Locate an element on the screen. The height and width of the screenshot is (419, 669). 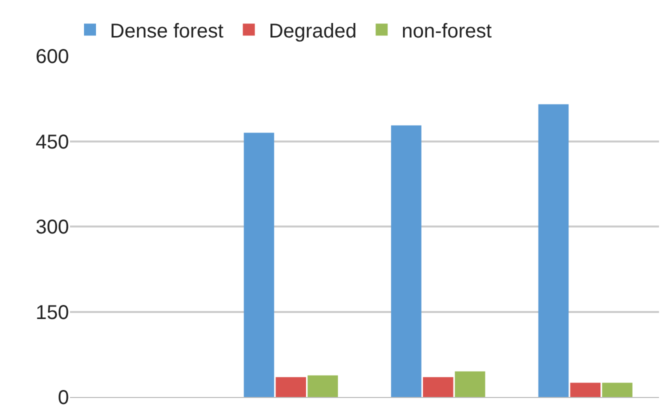
y-tick-label: 150 is located at coordinates (52, 313).